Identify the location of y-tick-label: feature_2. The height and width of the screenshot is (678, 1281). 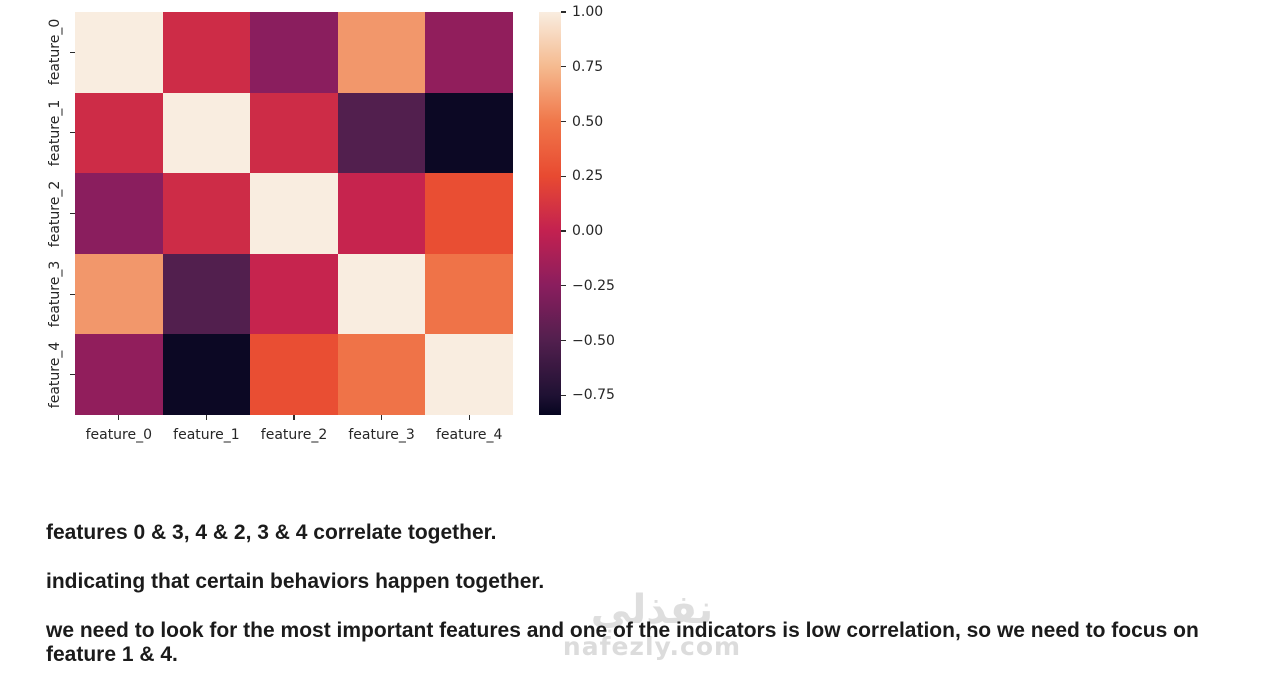
(55, 213).